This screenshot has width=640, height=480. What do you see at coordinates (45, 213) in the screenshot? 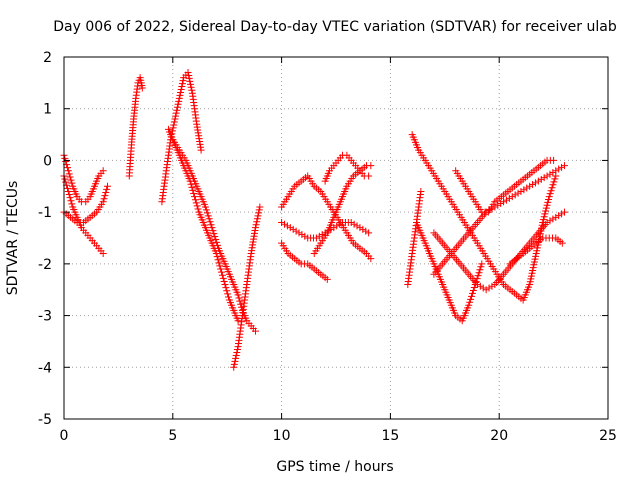
I see `y-tick-label: -1` at bounding box center [45, 213].